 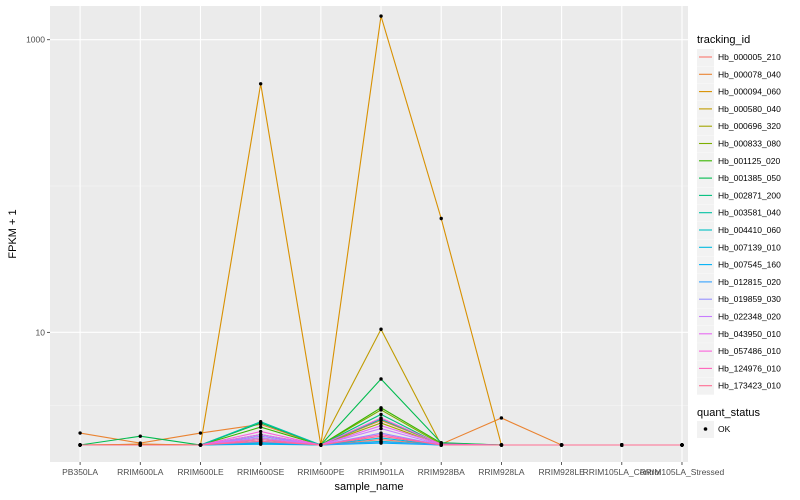 What do you see at coordinates (682, 472) in the screenshot?
I see `x-tick-label: RRIM105LA_Stressed` at bounding box center [682, 472].